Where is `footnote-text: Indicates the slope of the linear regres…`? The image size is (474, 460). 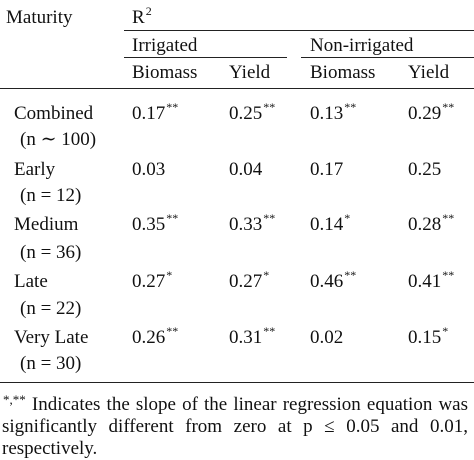
footnote-text: Indicates the slope of the linear regres… is located at coordinates (235, 426).